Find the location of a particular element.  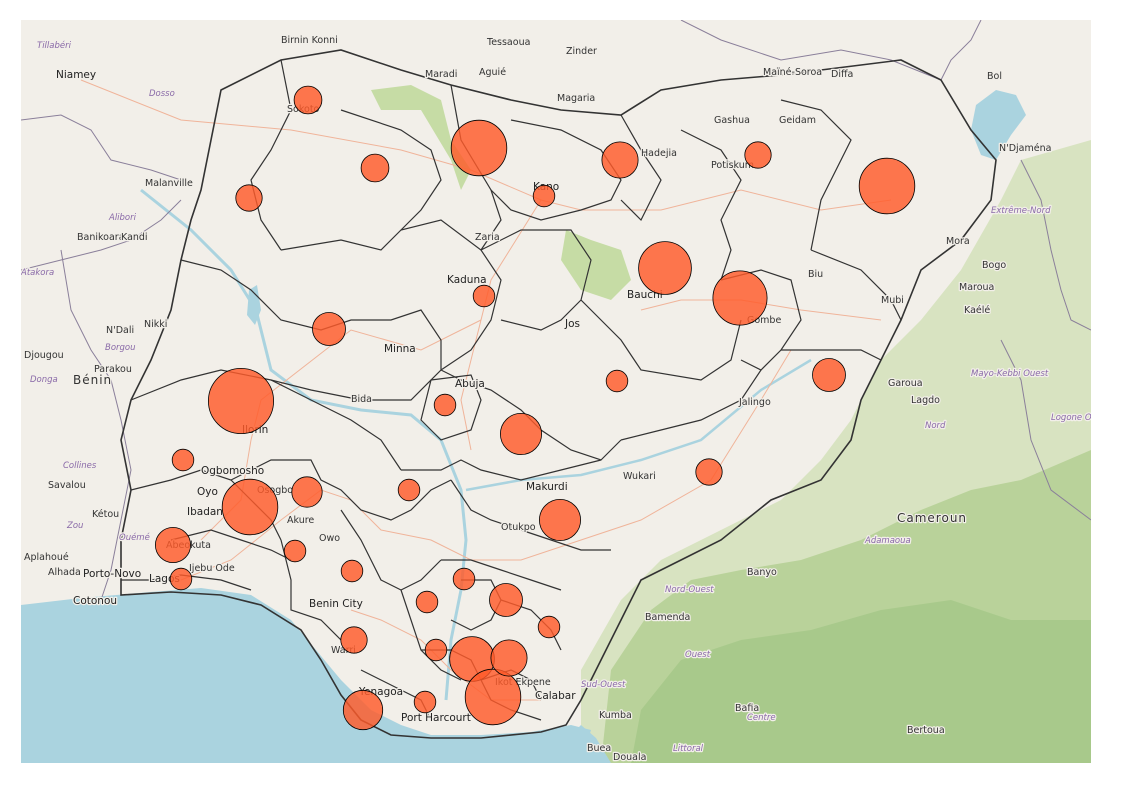

city-label: Abuja is located at coordinates (470, 384).